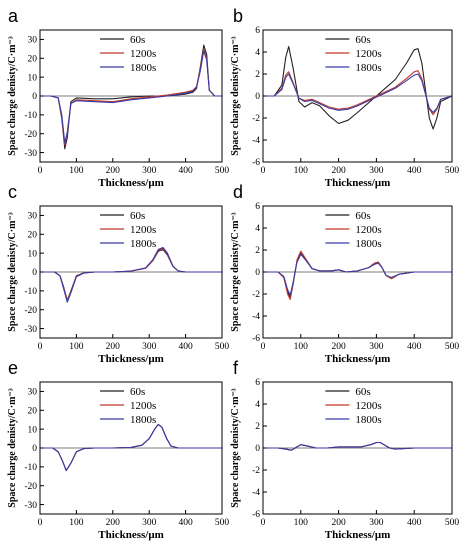 This screenshot has height=550, width=466. I want to click on panel-letter: b, so click(238, 16).